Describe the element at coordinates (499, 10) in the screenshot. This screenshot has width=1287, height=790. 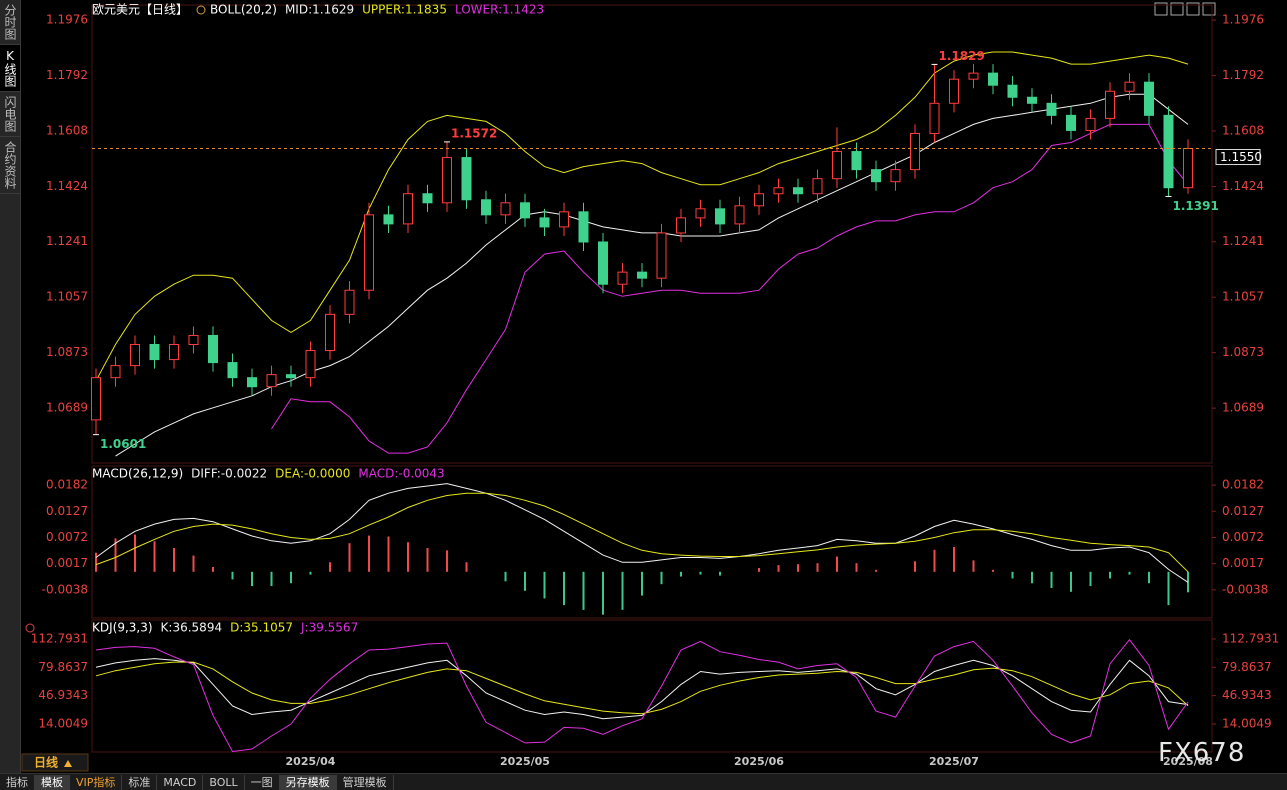
I see `legend-text: LOWER:1.1423` at that location.